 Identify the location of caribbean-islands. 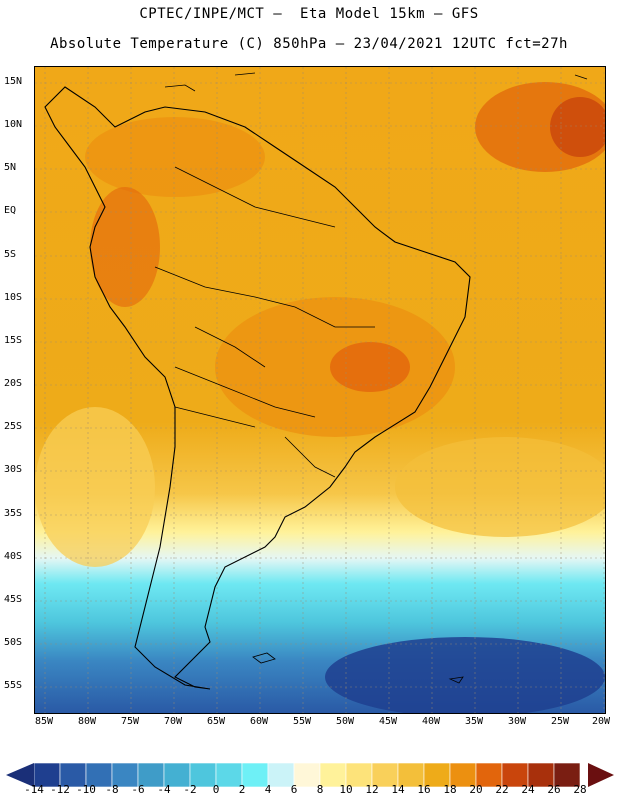
(376, 82).